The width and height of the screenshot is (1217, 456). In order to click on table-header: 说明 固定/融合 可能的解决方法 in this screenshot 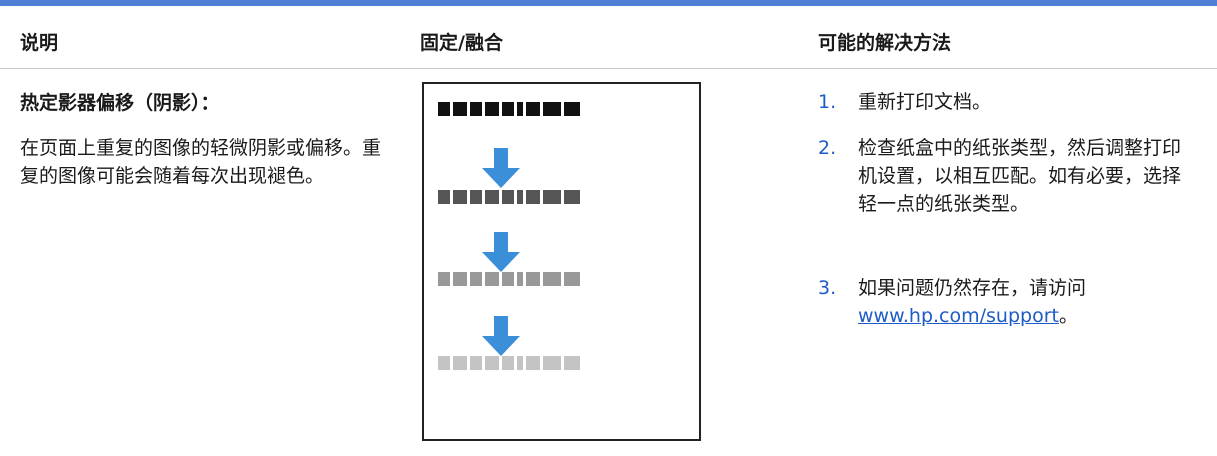, I will do `click(608, 37)`.